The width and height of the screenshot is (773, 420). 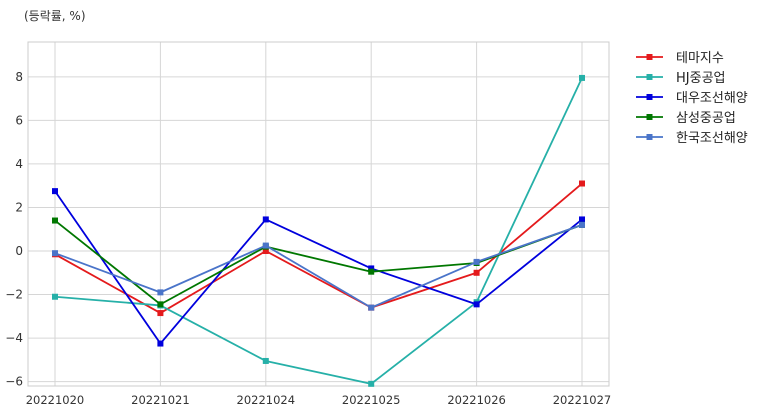 What do you see at coordinates (371, 400) in the screenshot?
I see `x-tick-label: 20221025` at bounding box center [371, 400].